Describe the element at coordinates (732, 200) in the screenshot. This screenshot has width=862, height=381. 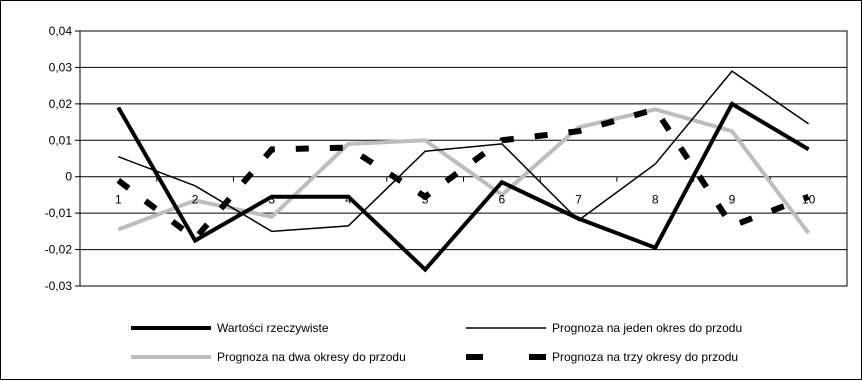
I see `x-tick-label: 9` at that location.